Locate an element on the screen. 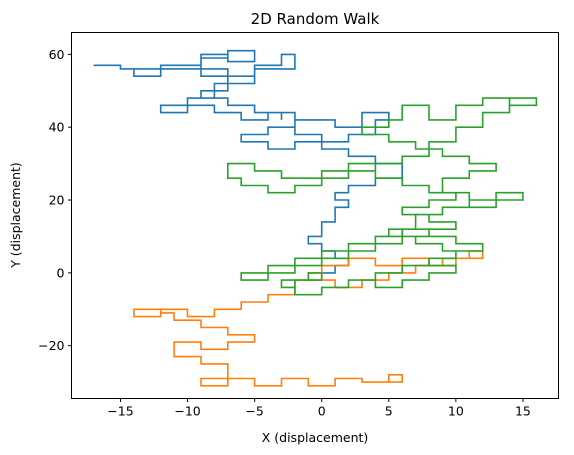 This screenshot has height=455, width=574. x-tick-label: −15 is located at coordinates (120, 411).